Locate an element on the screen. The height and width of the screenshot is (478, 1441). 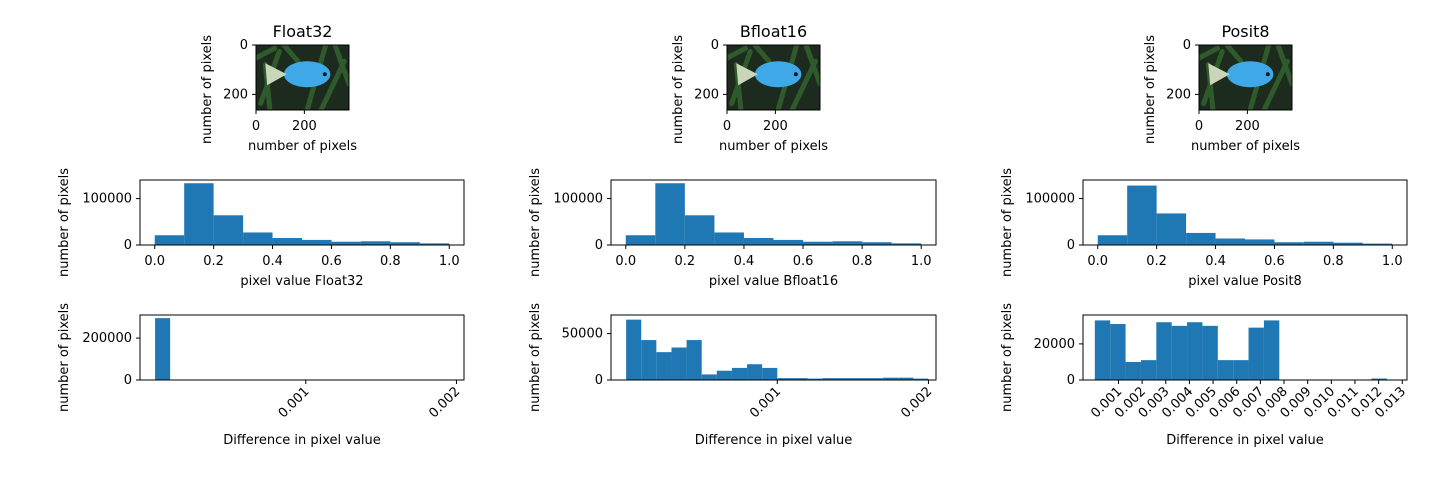
x-tick-label: 0.001 is located at coordinates (294, 402).